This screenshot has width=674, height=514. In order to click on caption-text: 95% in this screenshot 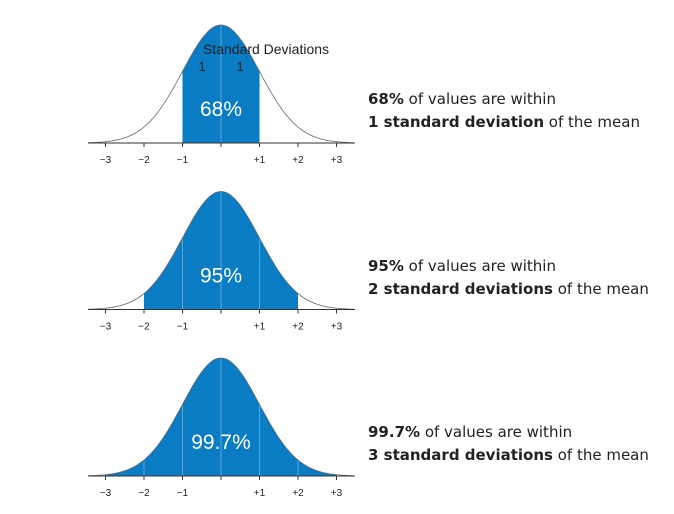, I will do `click(386, 265)`.